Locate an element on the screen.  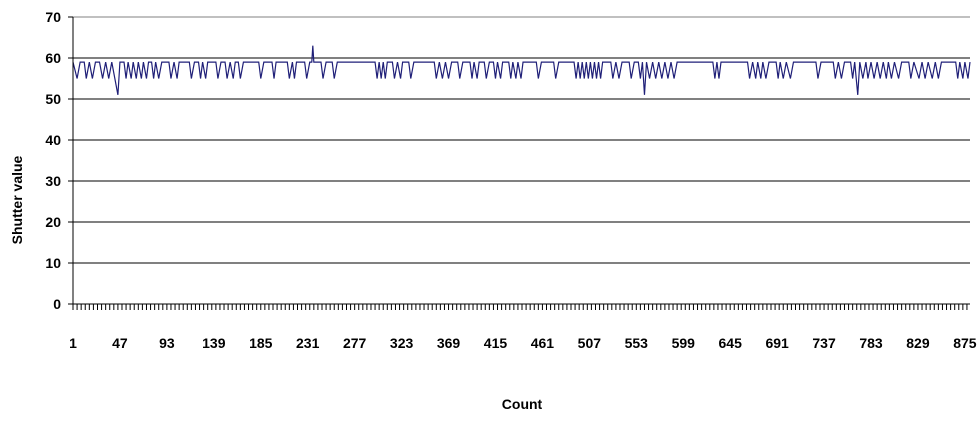
series-line is located at coordinates (521, 70).